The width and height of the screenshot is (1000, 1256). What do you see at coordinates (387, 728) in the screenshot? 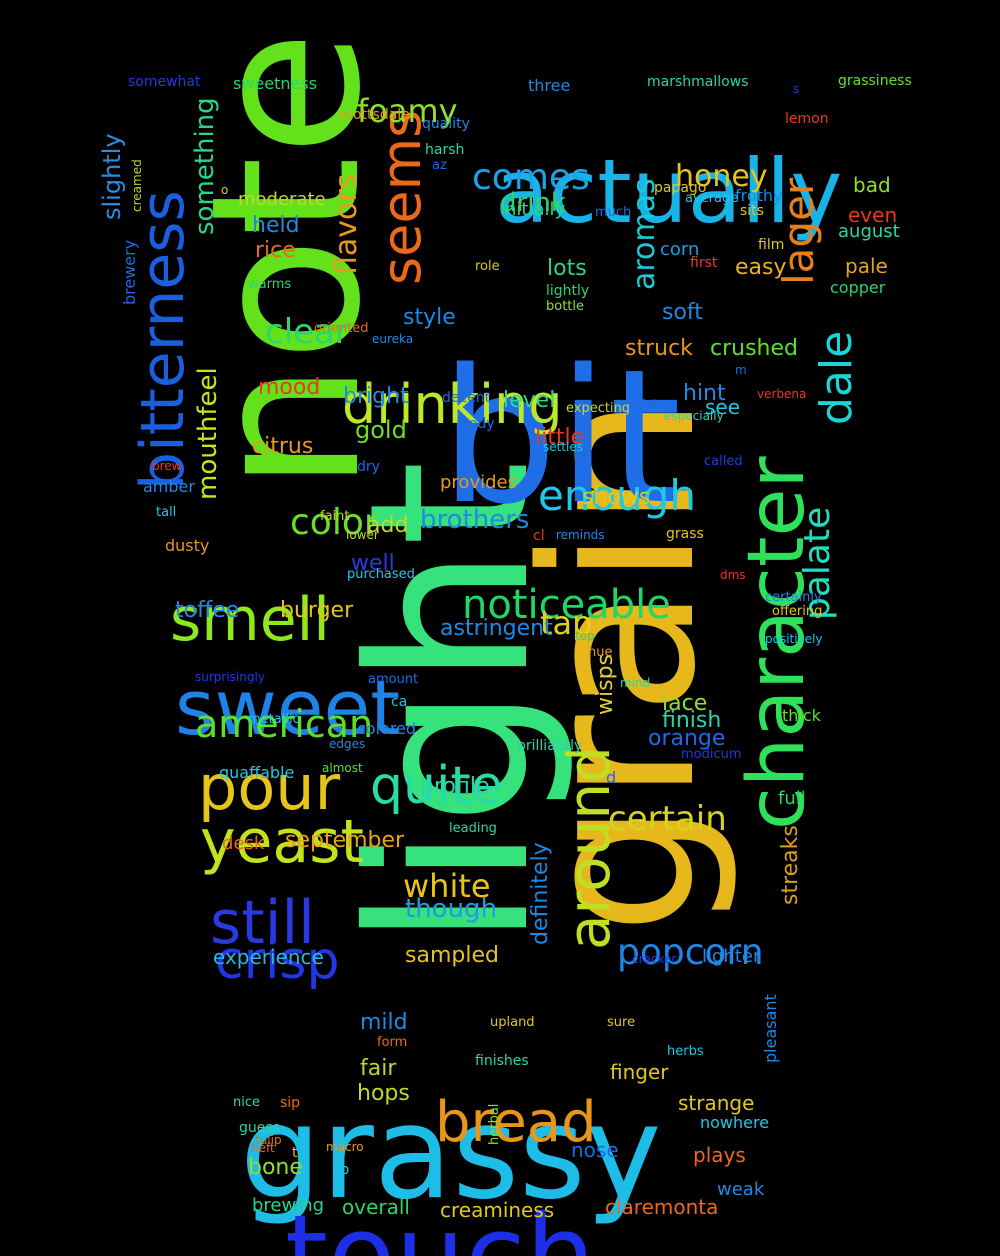
I see `word-colored: colored` at bounding box center [387, 728].